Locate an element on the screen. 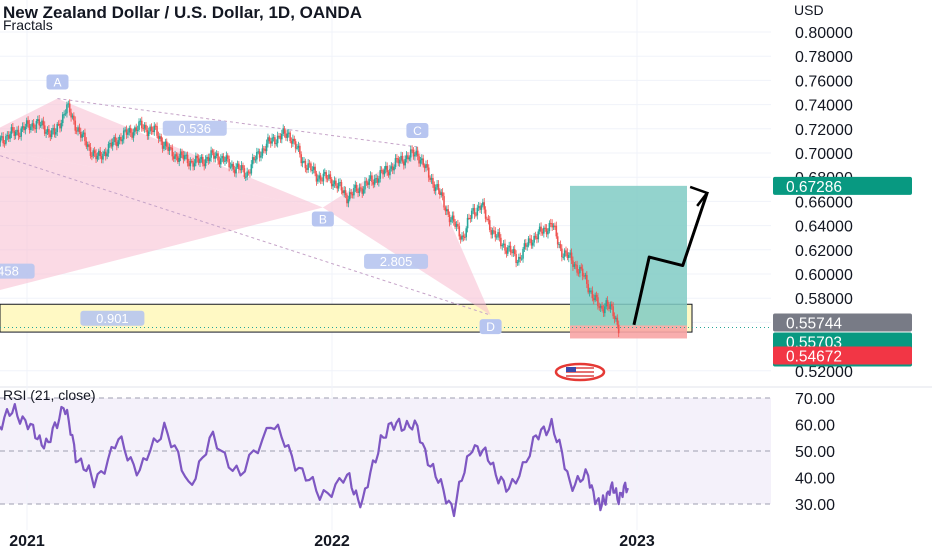  projection-arrowhead is located at coordinates (699, 196).